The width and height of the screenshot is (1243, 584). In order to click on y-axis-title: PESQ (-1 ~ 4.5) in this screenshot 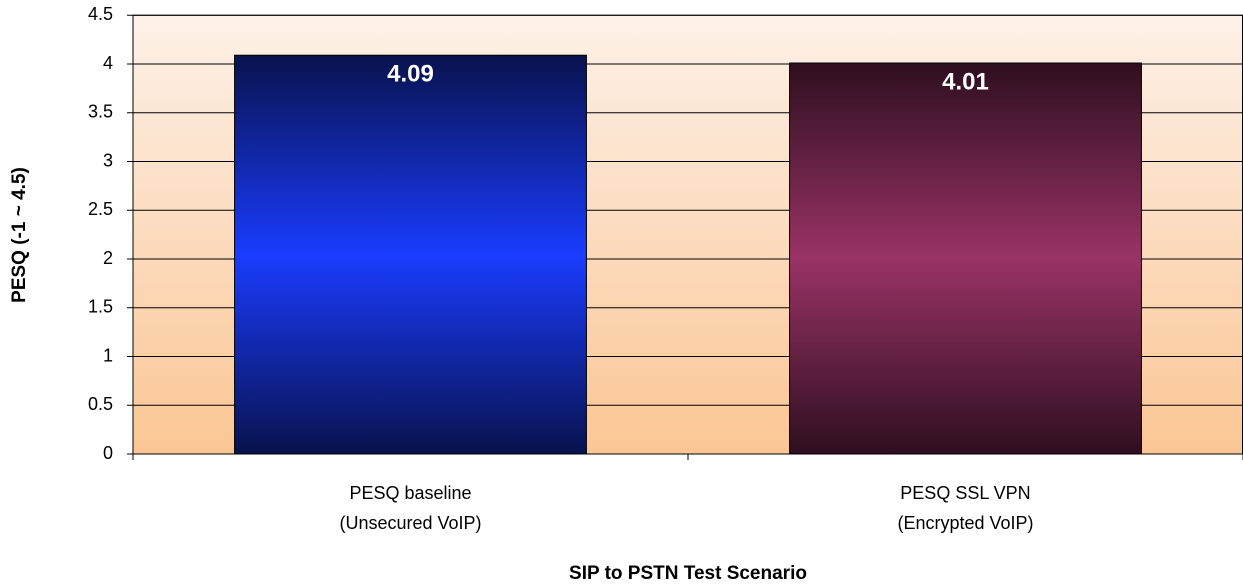, I will do `click(19, 235)`.